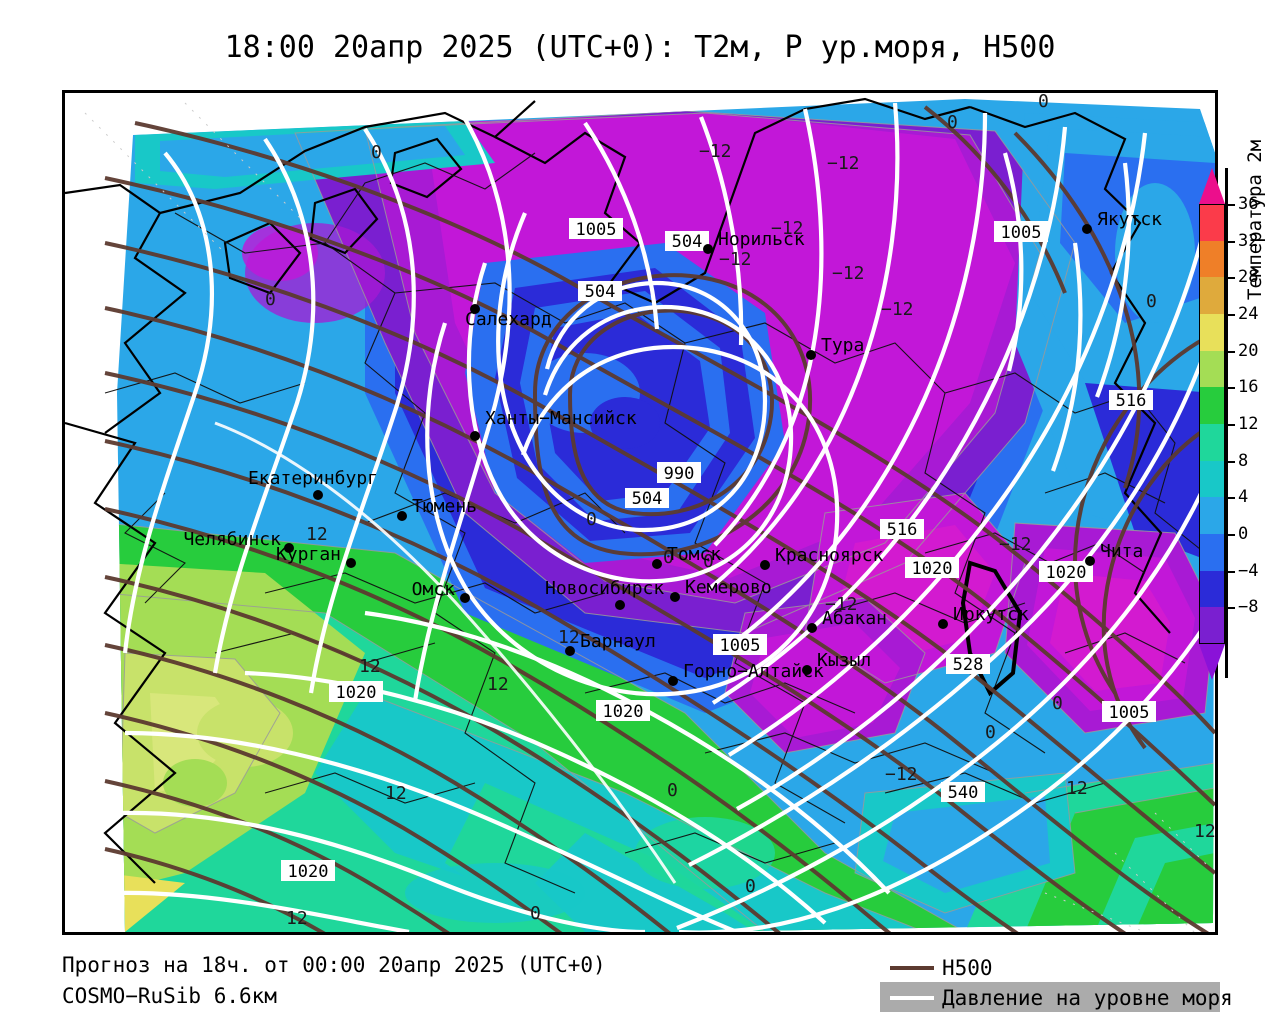  I want to click on lake-baikal, so click(991, 628).